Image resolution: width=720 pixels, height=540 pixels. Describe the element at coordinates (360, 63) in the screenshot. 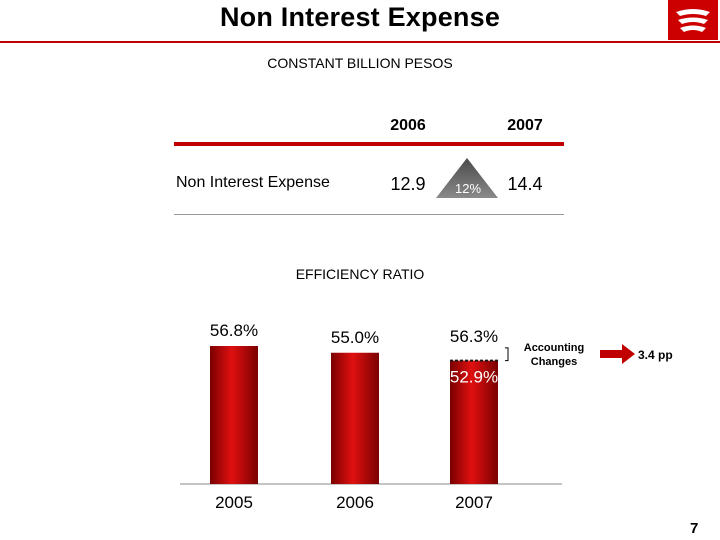

I see `units-subtitle: CONSTANT BILLION PESOS` at that location.